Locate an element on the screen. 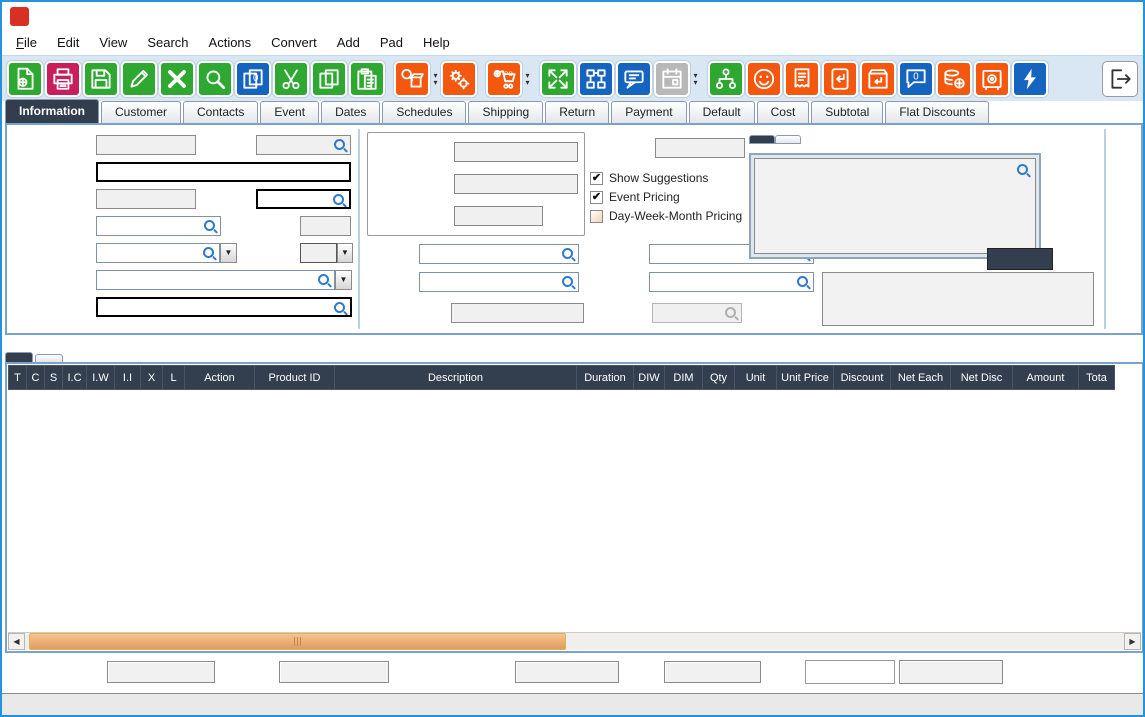 The width and height of the screenshot is (1145, 717). flowchart-button is located at coordinates (596, 78).